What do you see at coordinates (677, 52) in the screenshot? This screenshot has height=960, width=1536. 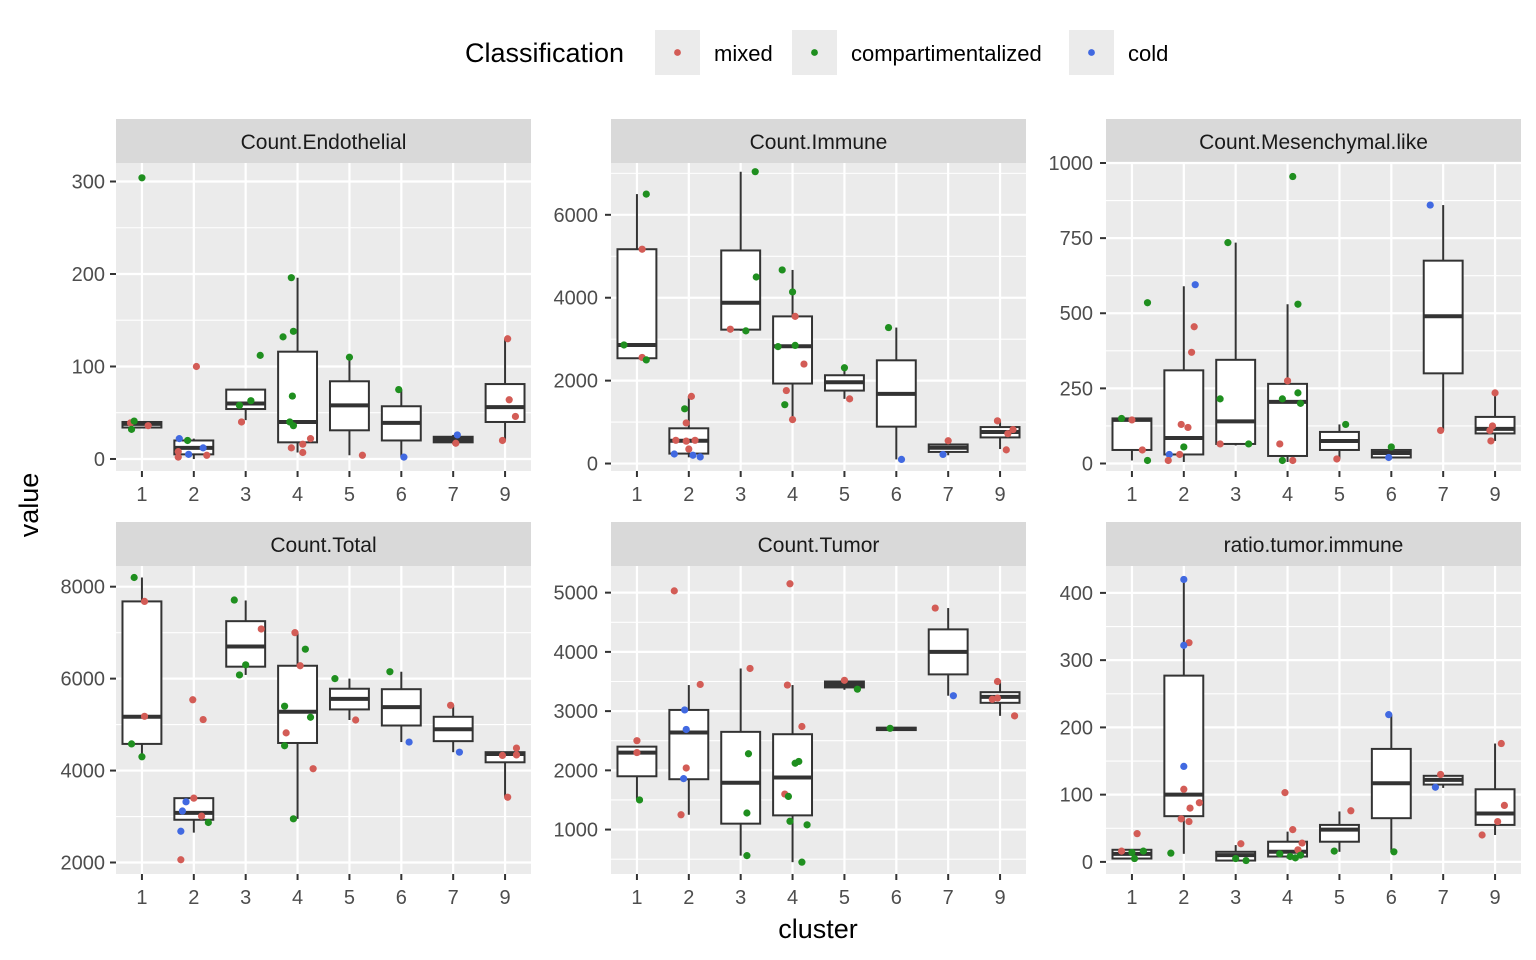 I see `legend-dot-mixed` at bounding box center [677, 52].